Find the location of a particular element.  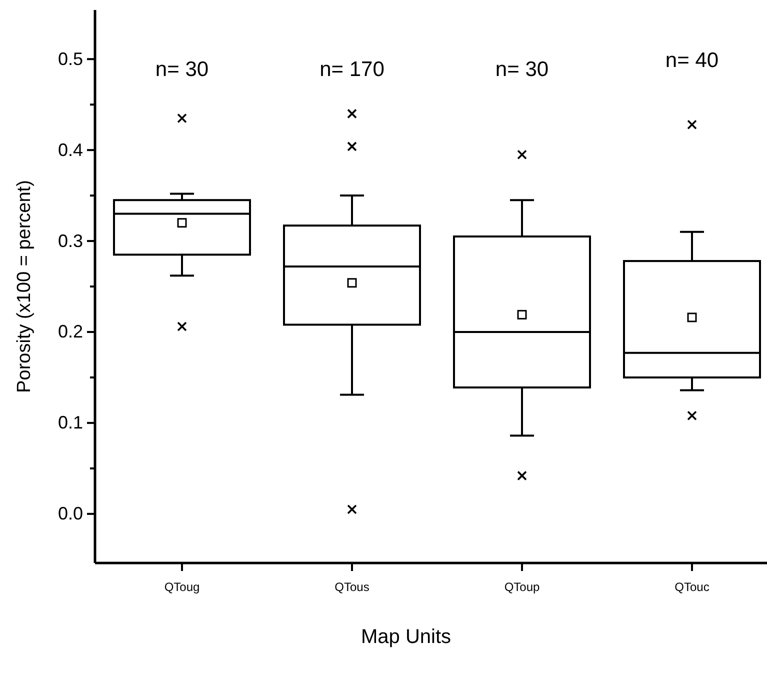

x-axis-title: Map Units is located at coordinates (406, 637).